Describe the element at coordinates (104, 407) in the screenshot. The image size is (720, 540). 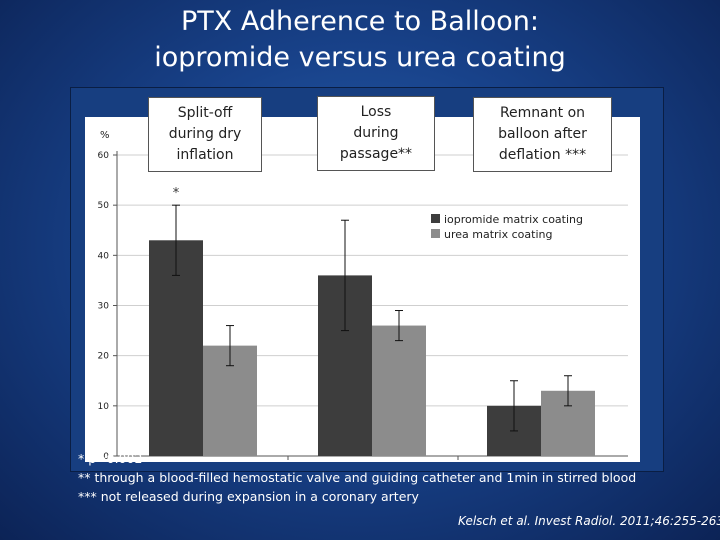
I see `y-tick-label-1: 10` at that location.